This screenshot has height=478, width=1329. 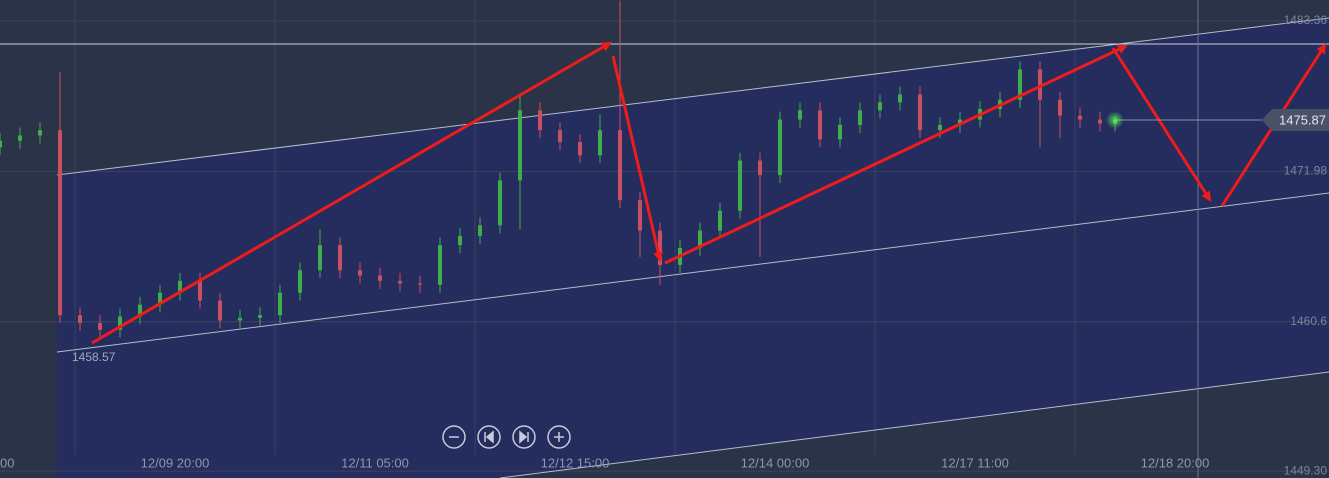 What do you see at coordinates (775, 462) in the screenshot?
I see `x-tick-label: 12/14 00:00` at bounding box center [775, 462].